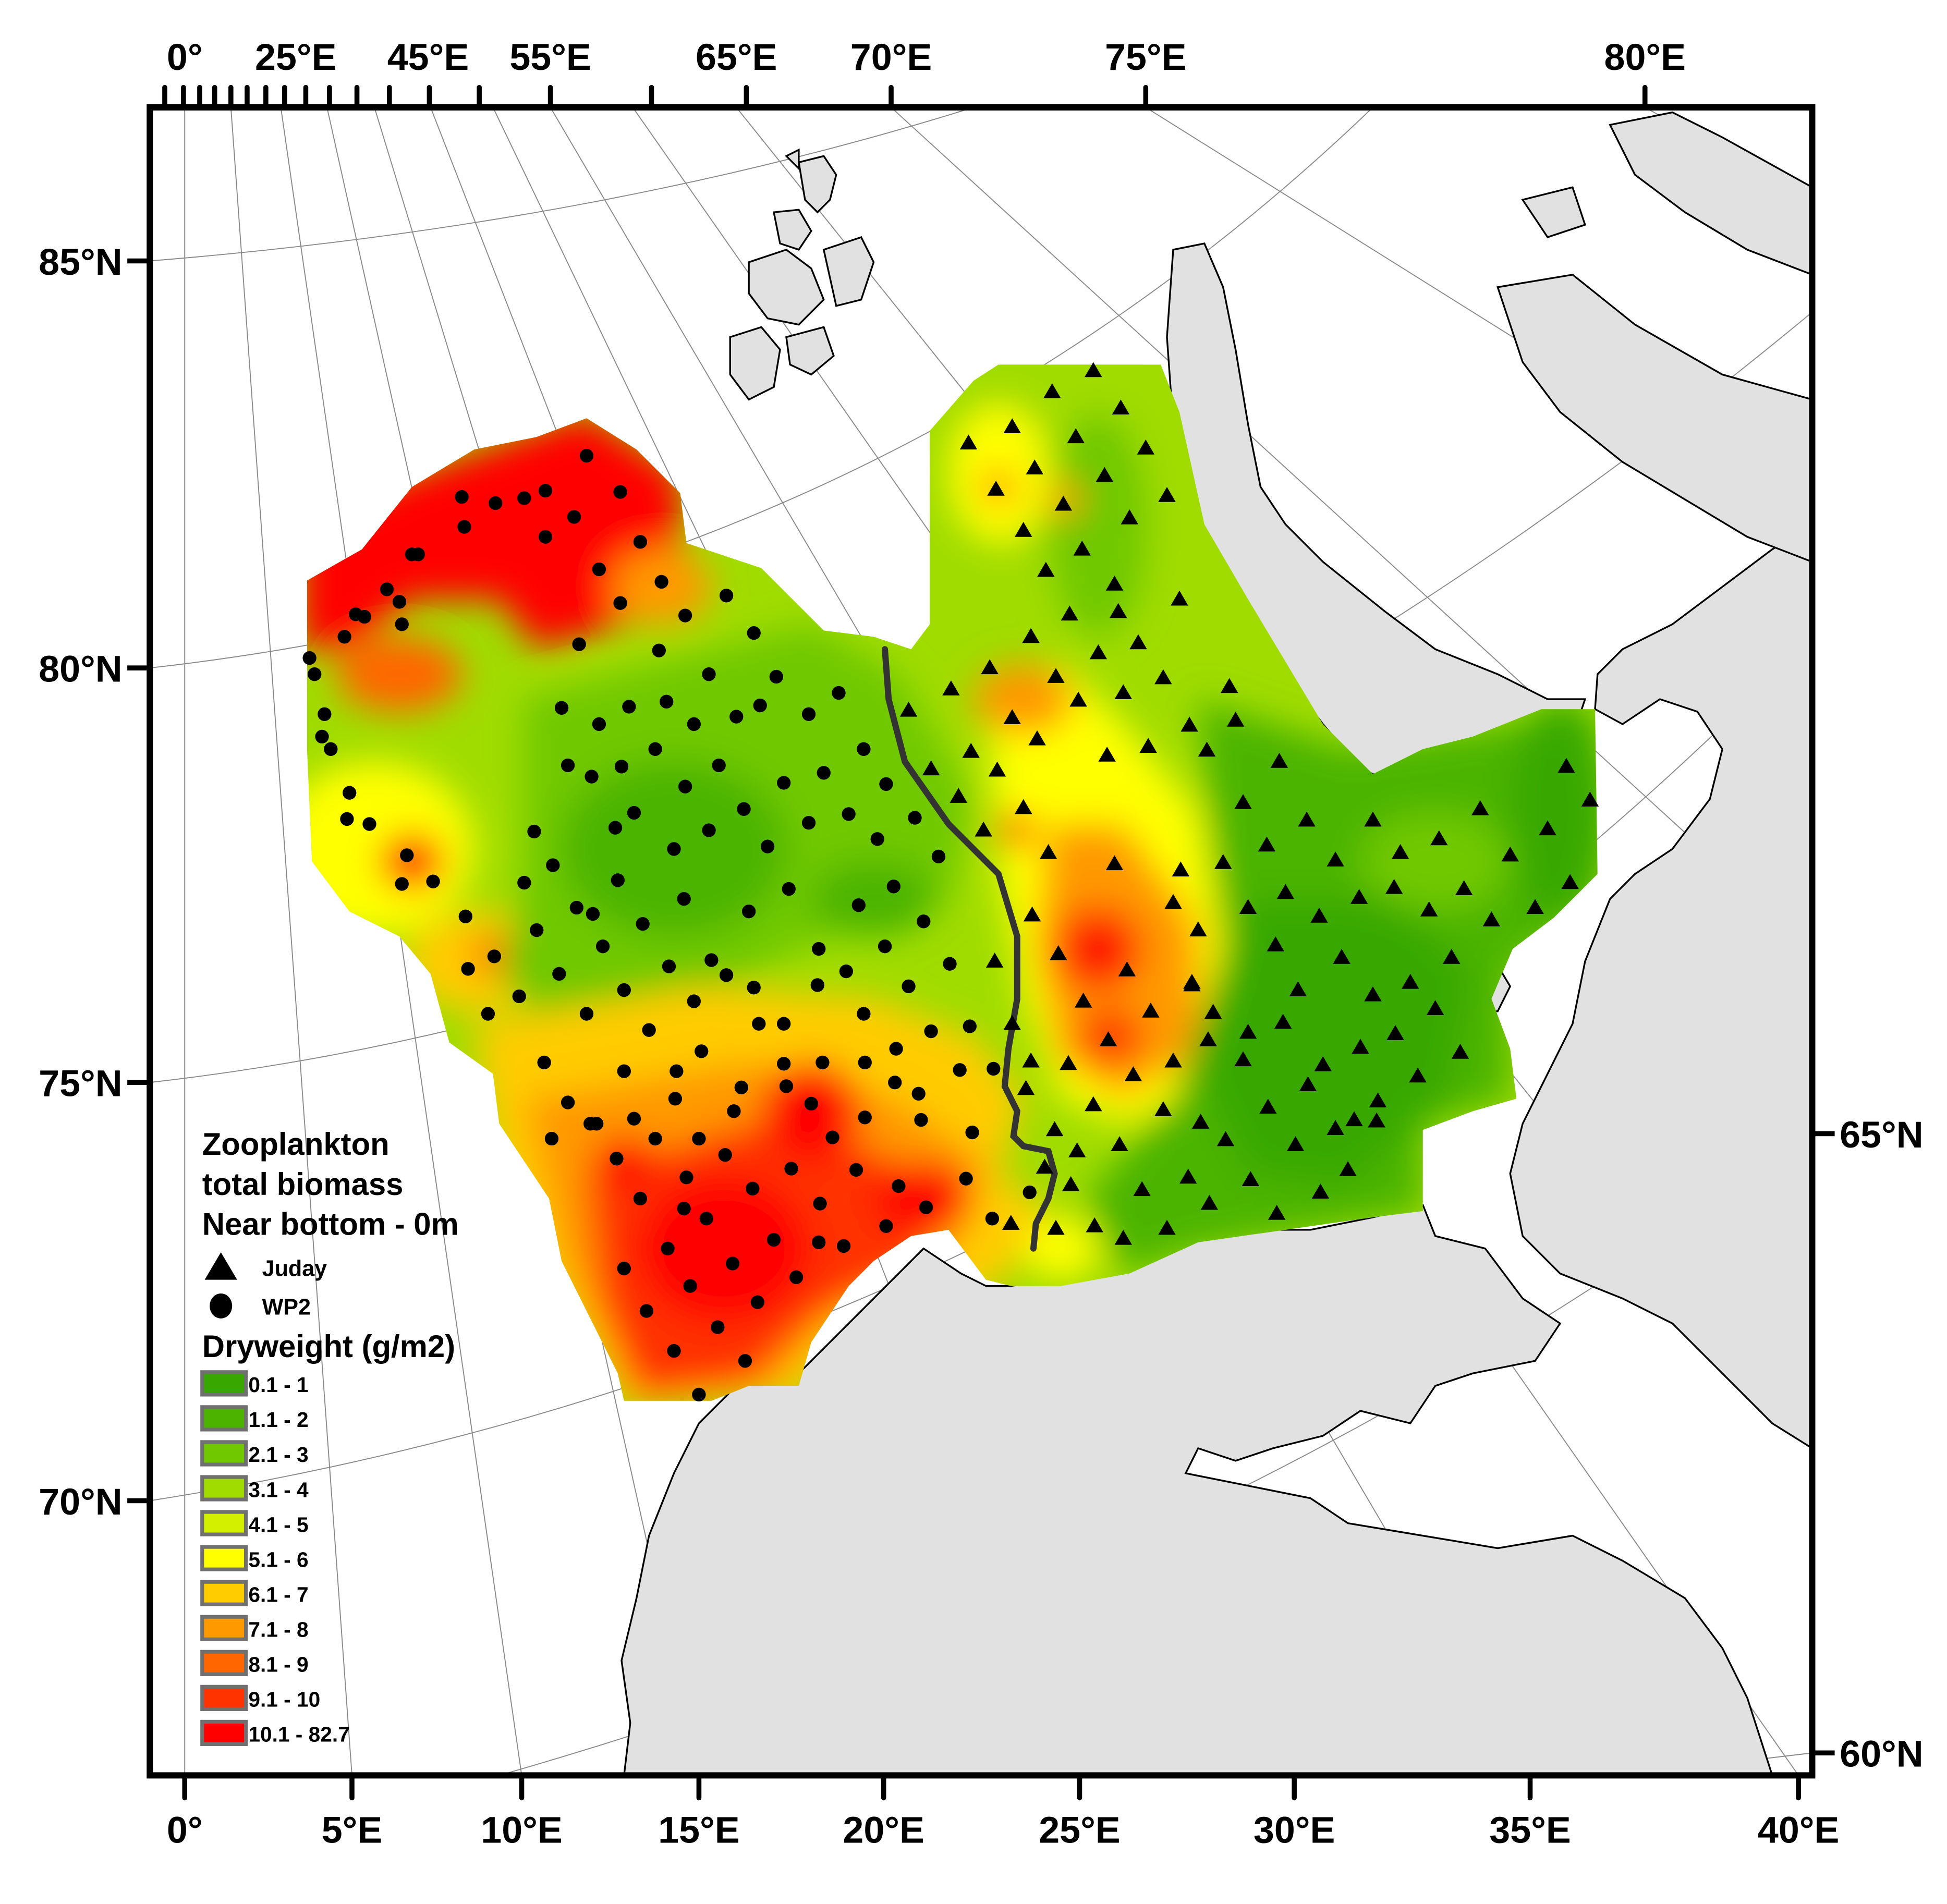  What do you see at coordinates (222, 1306) in the screenshot?
I see `wp2-circle-icon` at bounding box center [222, 1306].